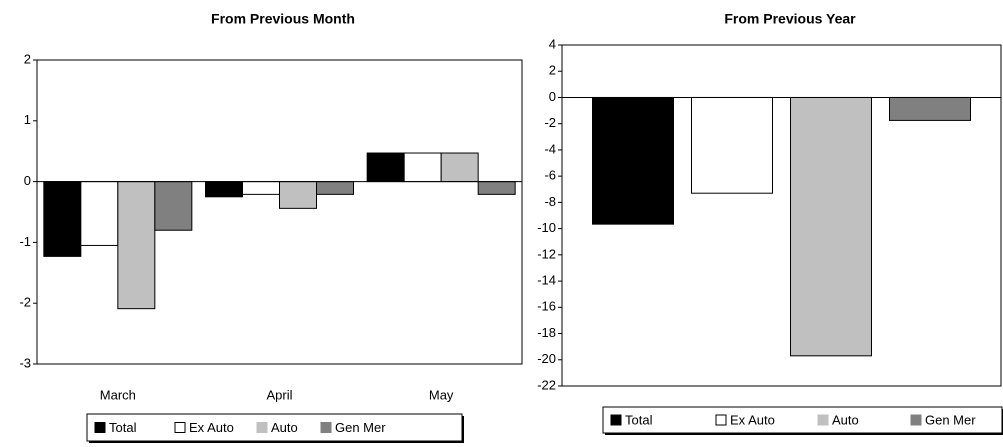  I want to click on y-tick-label: -1, so click(25, 241).